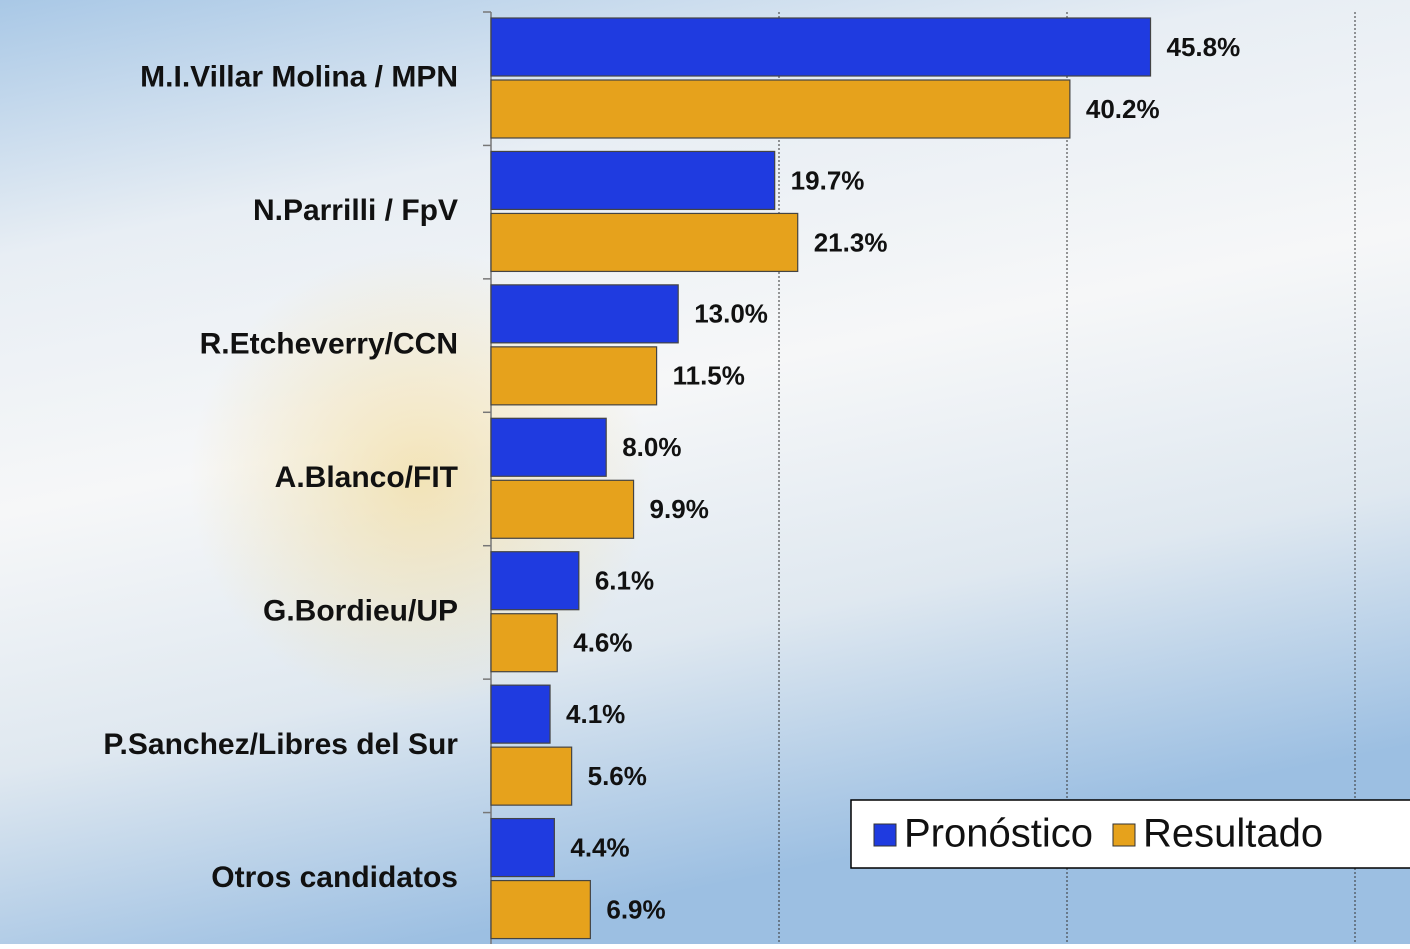  I want to click on legend: Pronóstico Resultado, so click(1130, 834).